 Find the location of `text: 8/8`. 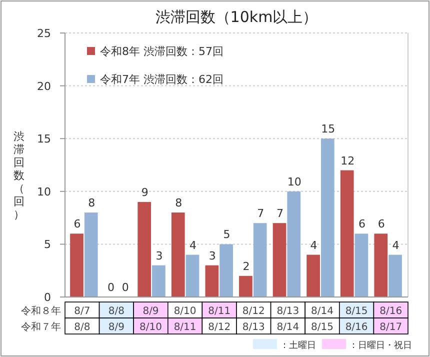

text: 8/8 is located at coordinates (82, 327).